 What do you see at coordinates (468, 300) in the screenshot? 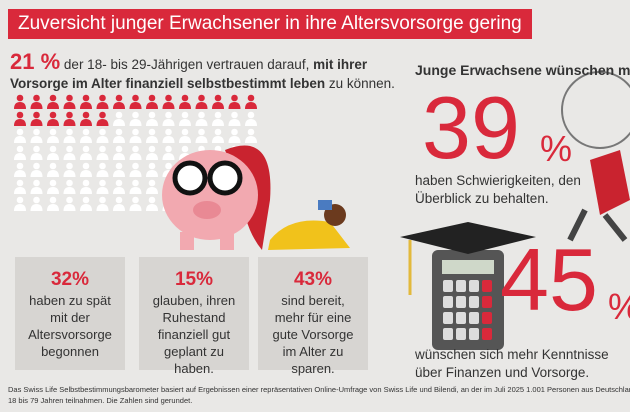
I see `calculator` at bounding box center [468, 300].